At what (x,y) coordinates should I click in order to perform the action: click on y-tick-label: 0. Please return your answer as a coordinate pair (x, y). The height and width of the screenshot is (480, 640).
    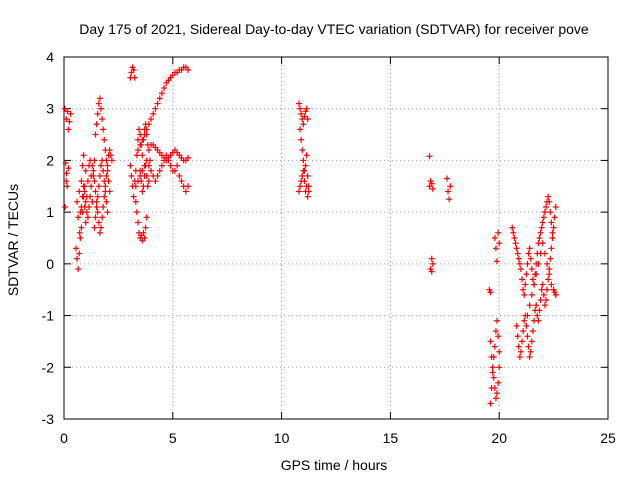
    Looking at the image, I should click on (50, 264).